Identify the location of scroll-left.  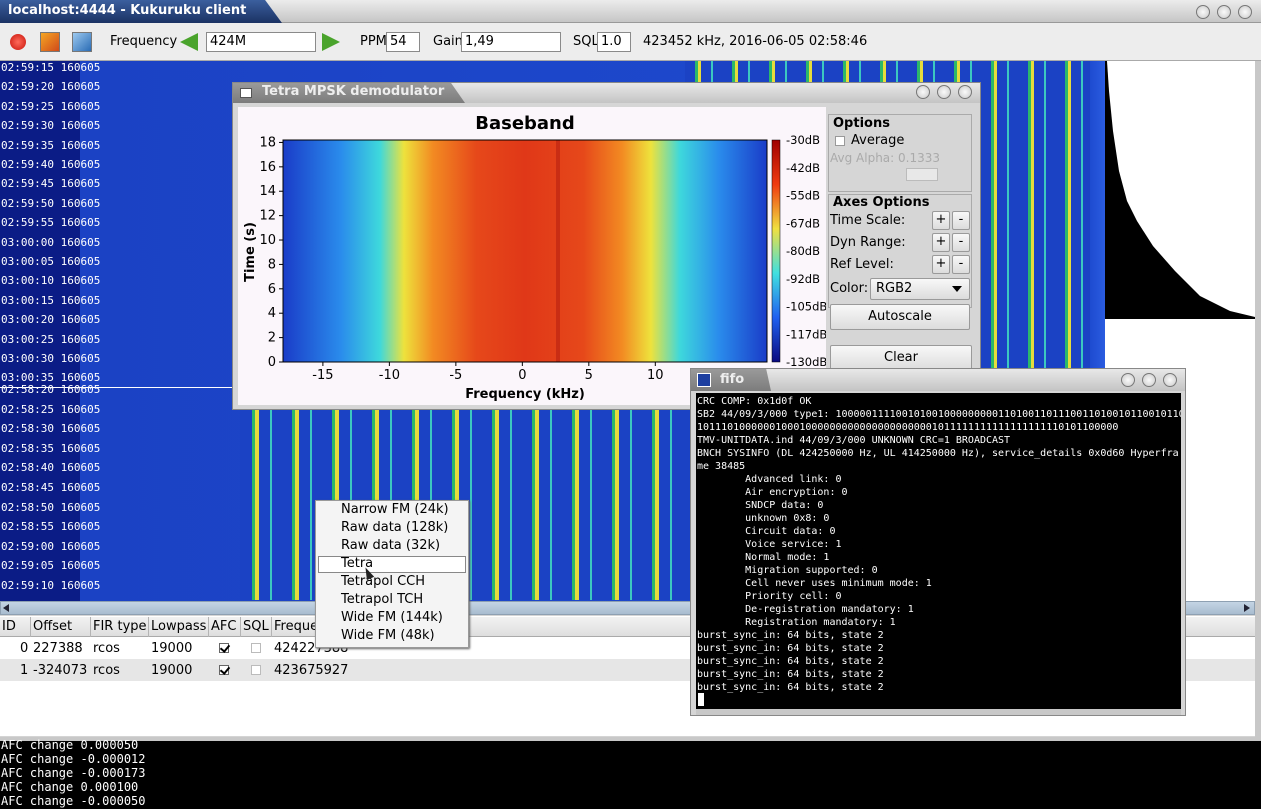
(6, 608).